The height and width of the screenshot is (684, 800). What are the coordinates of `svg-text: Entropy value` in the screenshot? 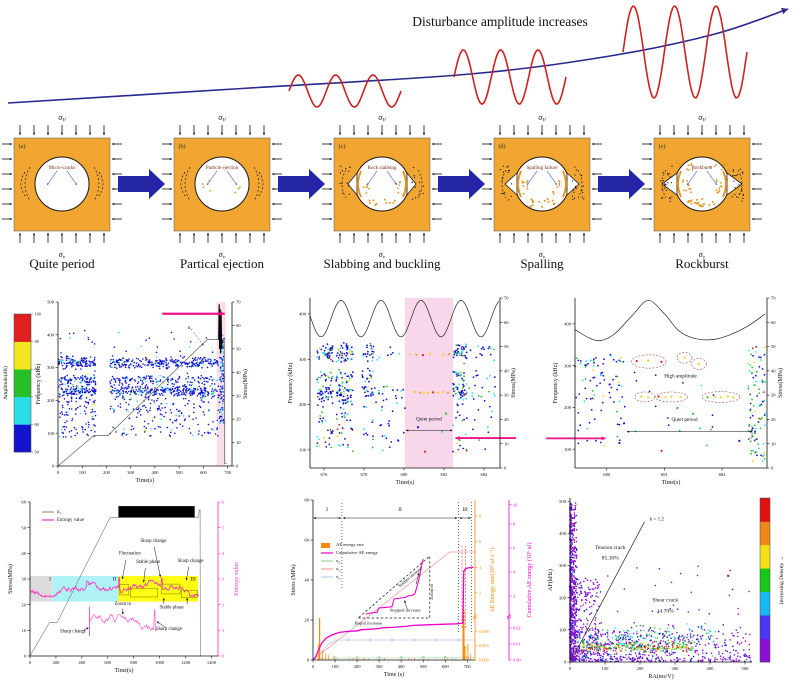 It's located at (70, 520).